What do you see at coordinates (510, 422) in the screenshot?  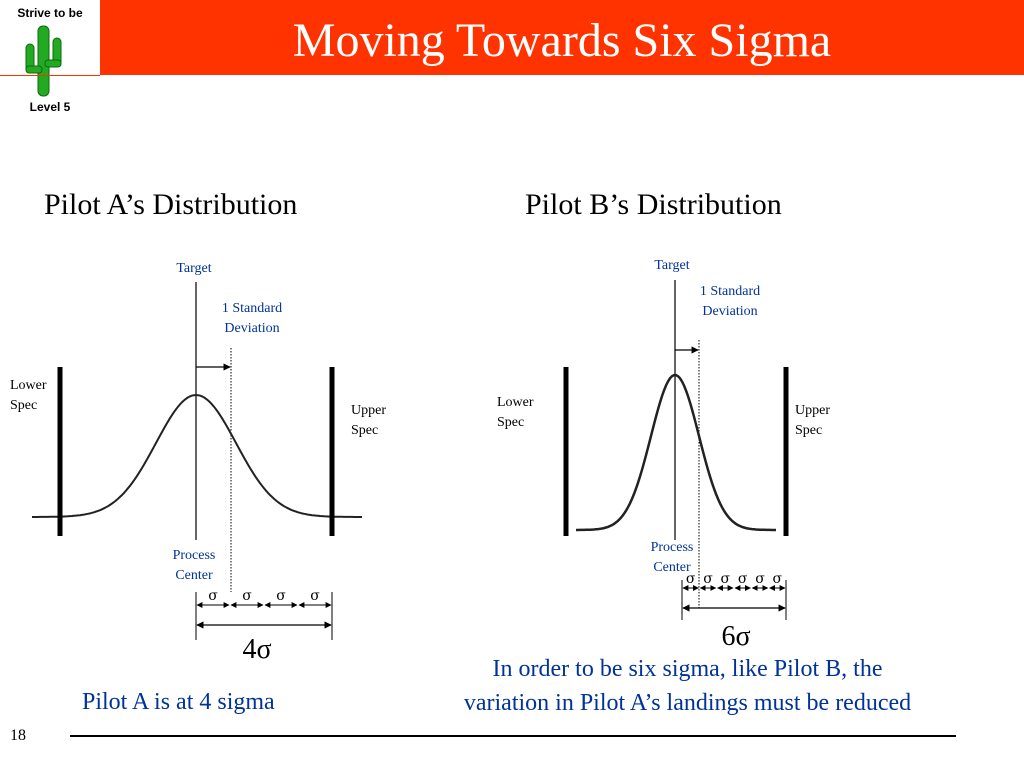 I see `pilot-b-lower-spec-label-2: Spec` at bounding box center [510, 422].